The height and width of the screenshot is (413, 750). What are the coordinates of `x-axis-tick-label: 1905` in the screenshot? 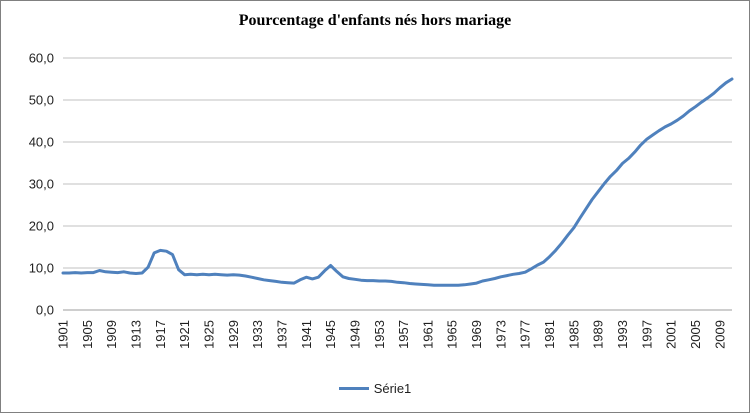 It's located at (87, 334).